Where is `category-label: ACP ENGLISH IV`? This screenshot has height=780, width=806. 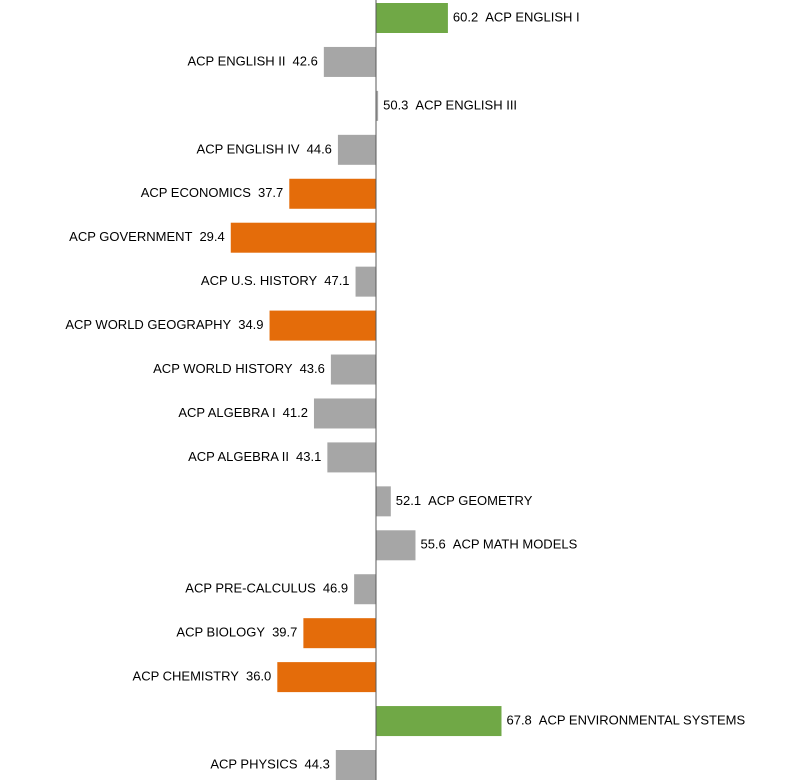
category-label: ACP ENGLISH IV is located at coordinates (248, 148).